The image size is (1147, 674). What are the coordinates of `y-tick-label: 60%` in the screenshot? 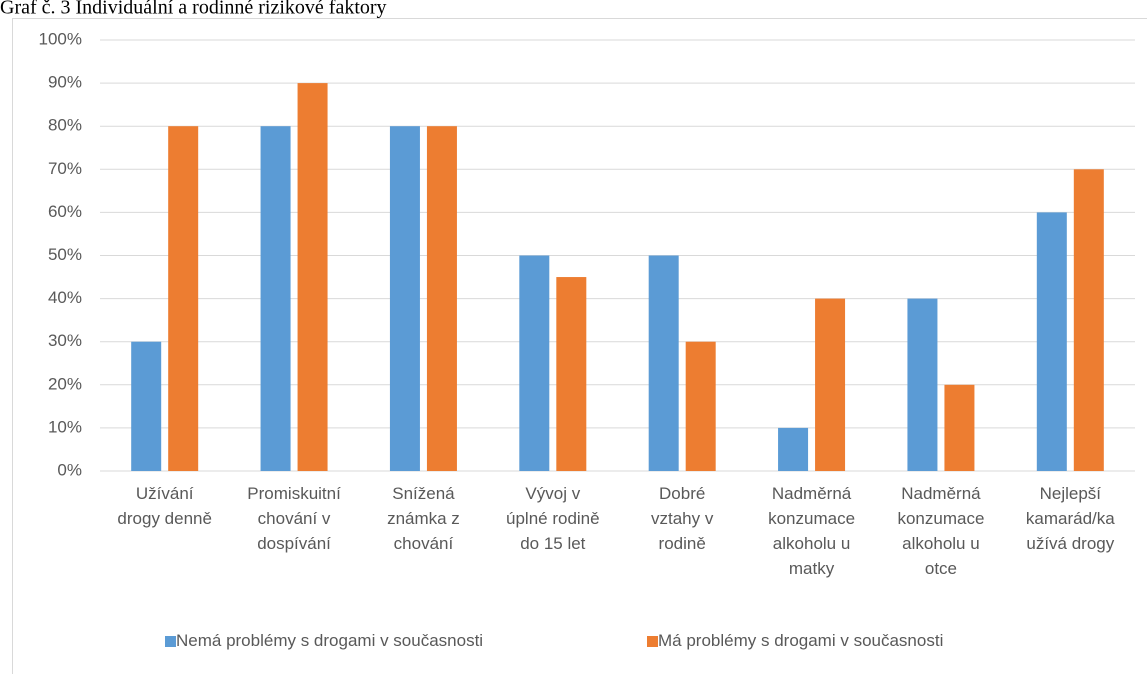 It's located at (65, 211).